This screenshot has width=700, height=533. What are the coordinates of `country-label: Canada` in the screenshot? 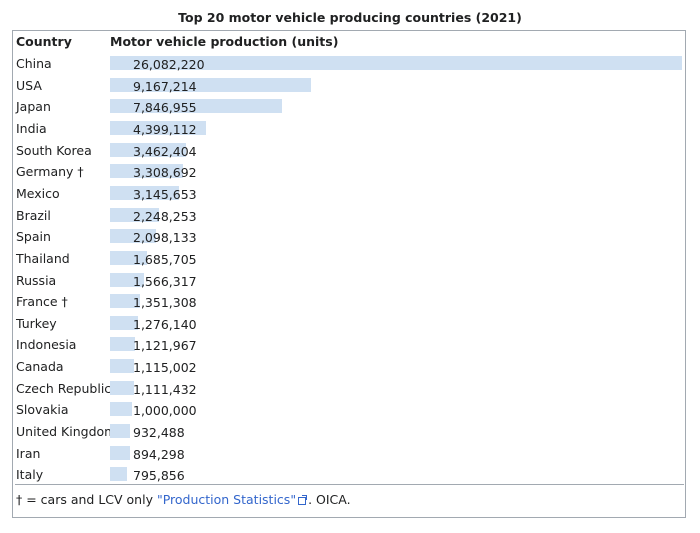 It's located at (40, 367).